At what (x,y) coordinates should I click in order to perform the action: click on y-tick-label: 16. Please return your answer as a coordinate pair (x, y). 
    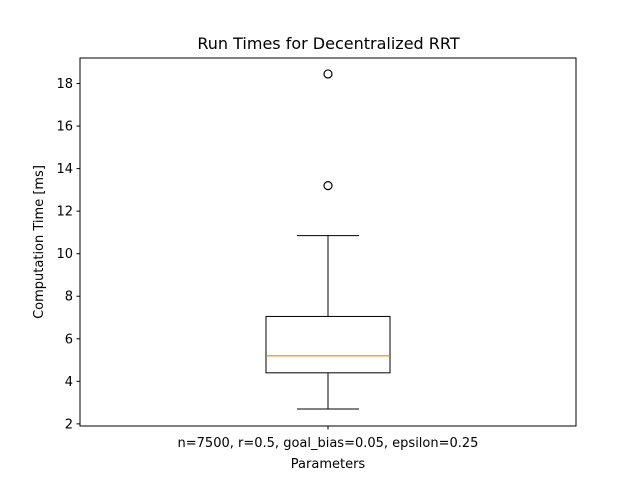
    Looking at the image, I should click on (64, 127).